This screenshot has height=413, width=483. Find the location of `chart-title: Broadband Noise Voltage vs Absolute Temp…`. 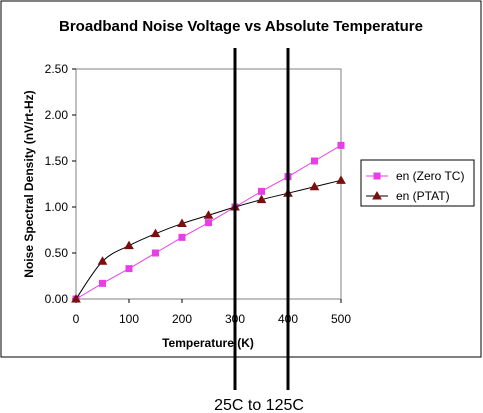

chart-title: Broadband Noise Voltage vs Absolute Temp… is located at coordinates (241, 26).